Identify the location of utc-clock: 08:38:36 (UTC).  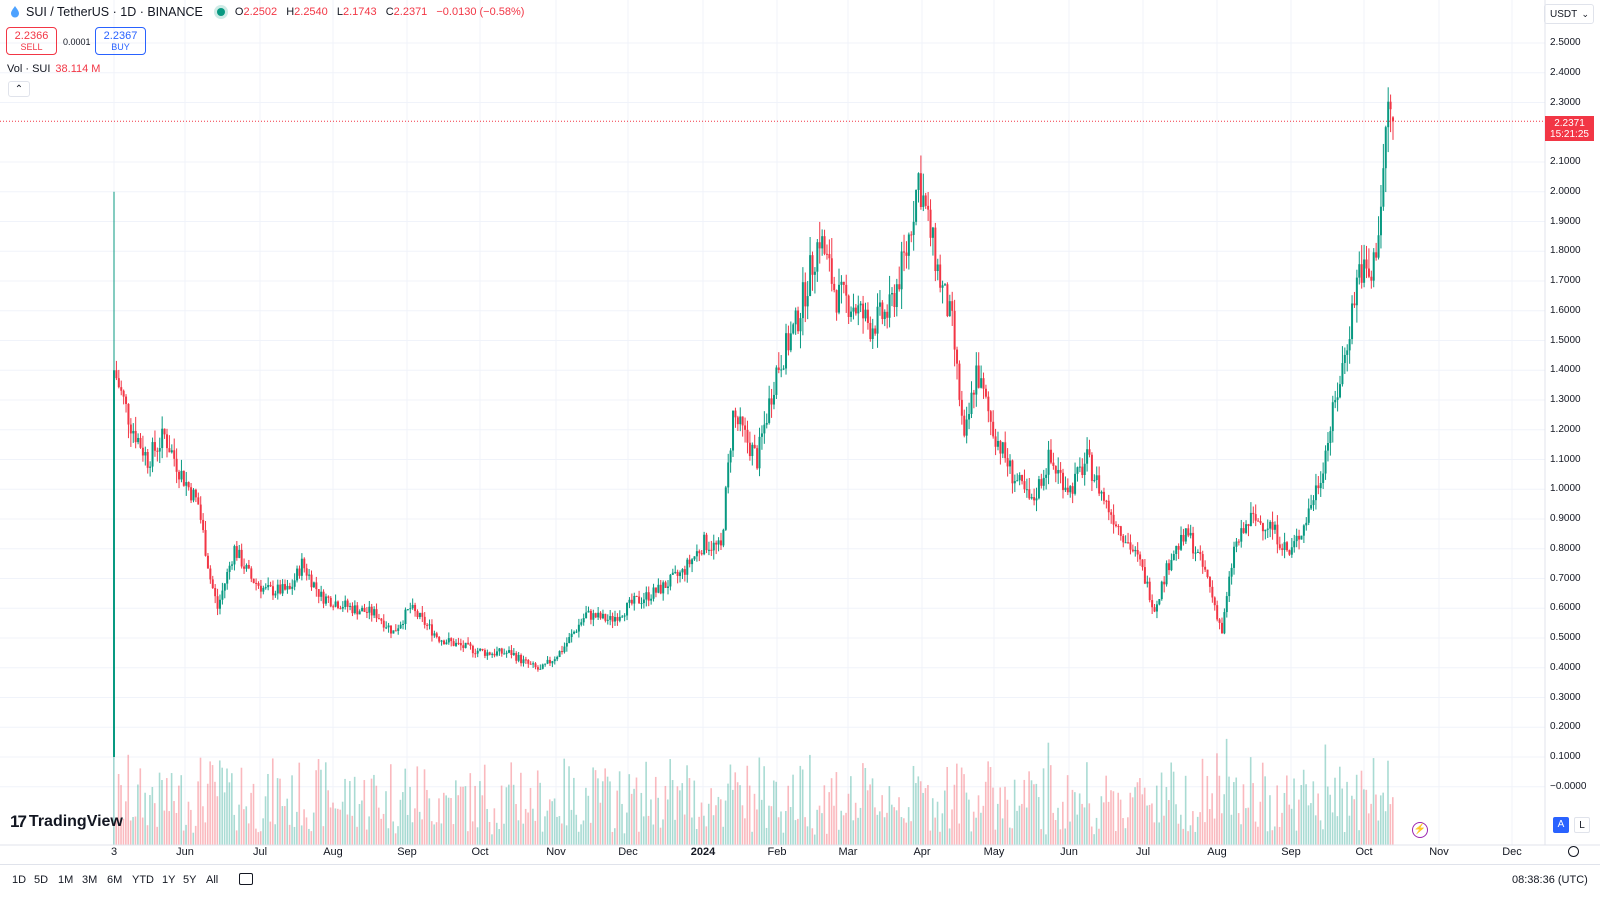
(1550, 880).